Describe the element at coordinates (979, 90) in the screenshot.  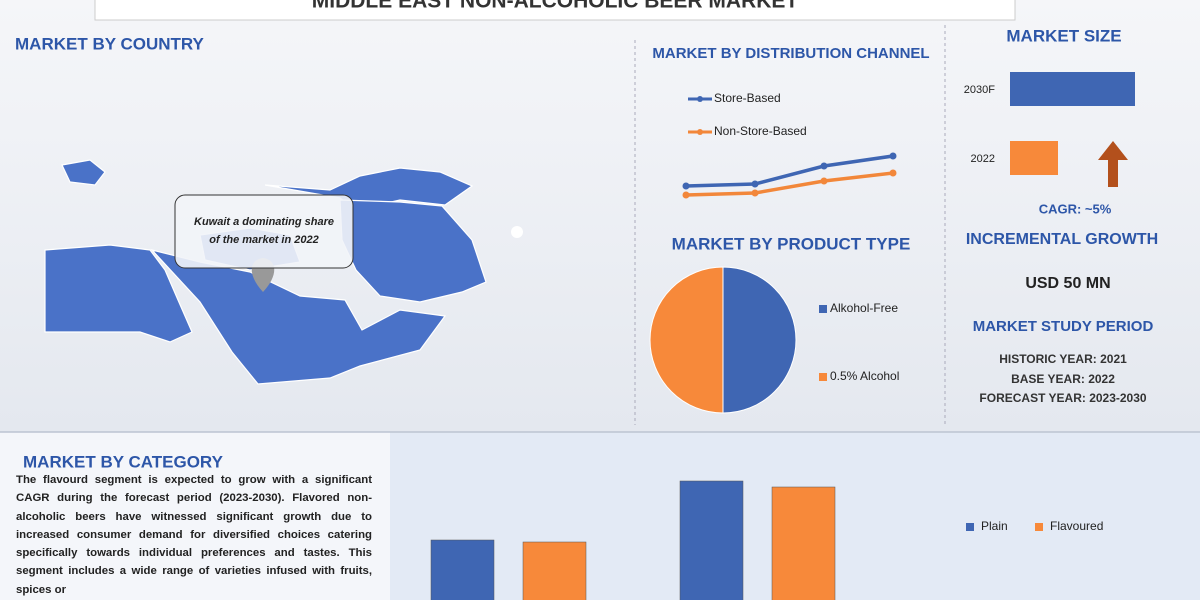
I see `category-label: 2030F` at that location.